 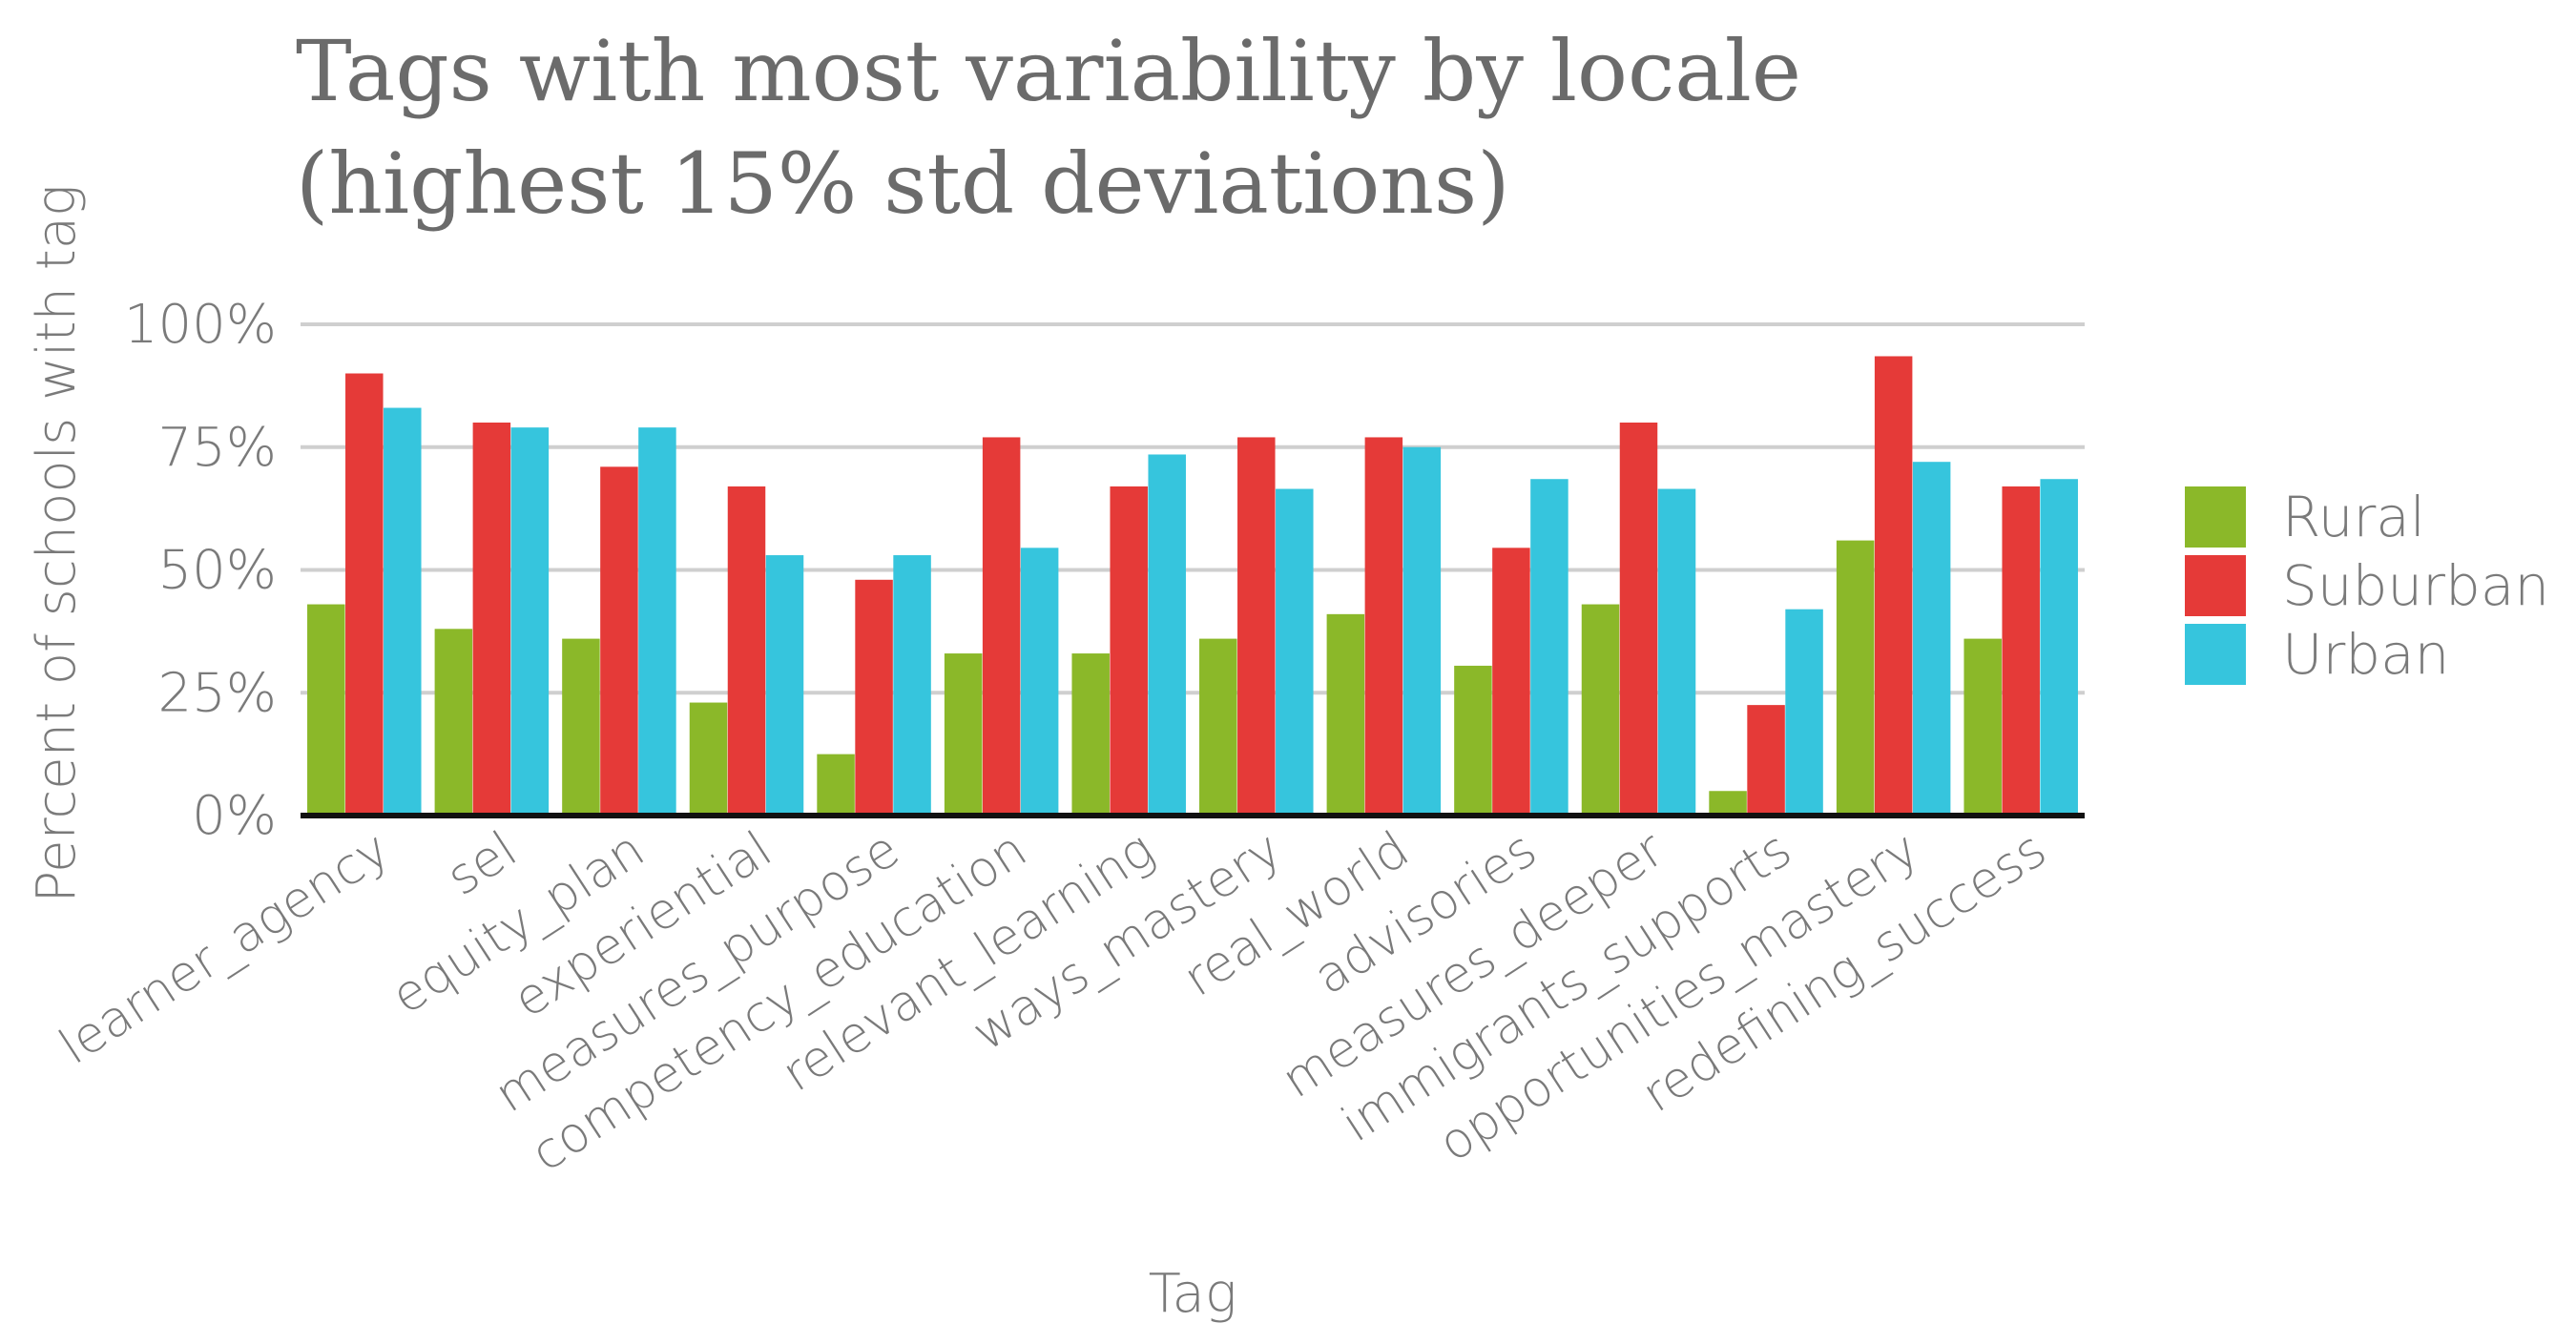 What do you see at coordinates (1256, 626) in the screenshot?
I see `bar-suburban-ways-mastery` at bounding box center [1256, 626].